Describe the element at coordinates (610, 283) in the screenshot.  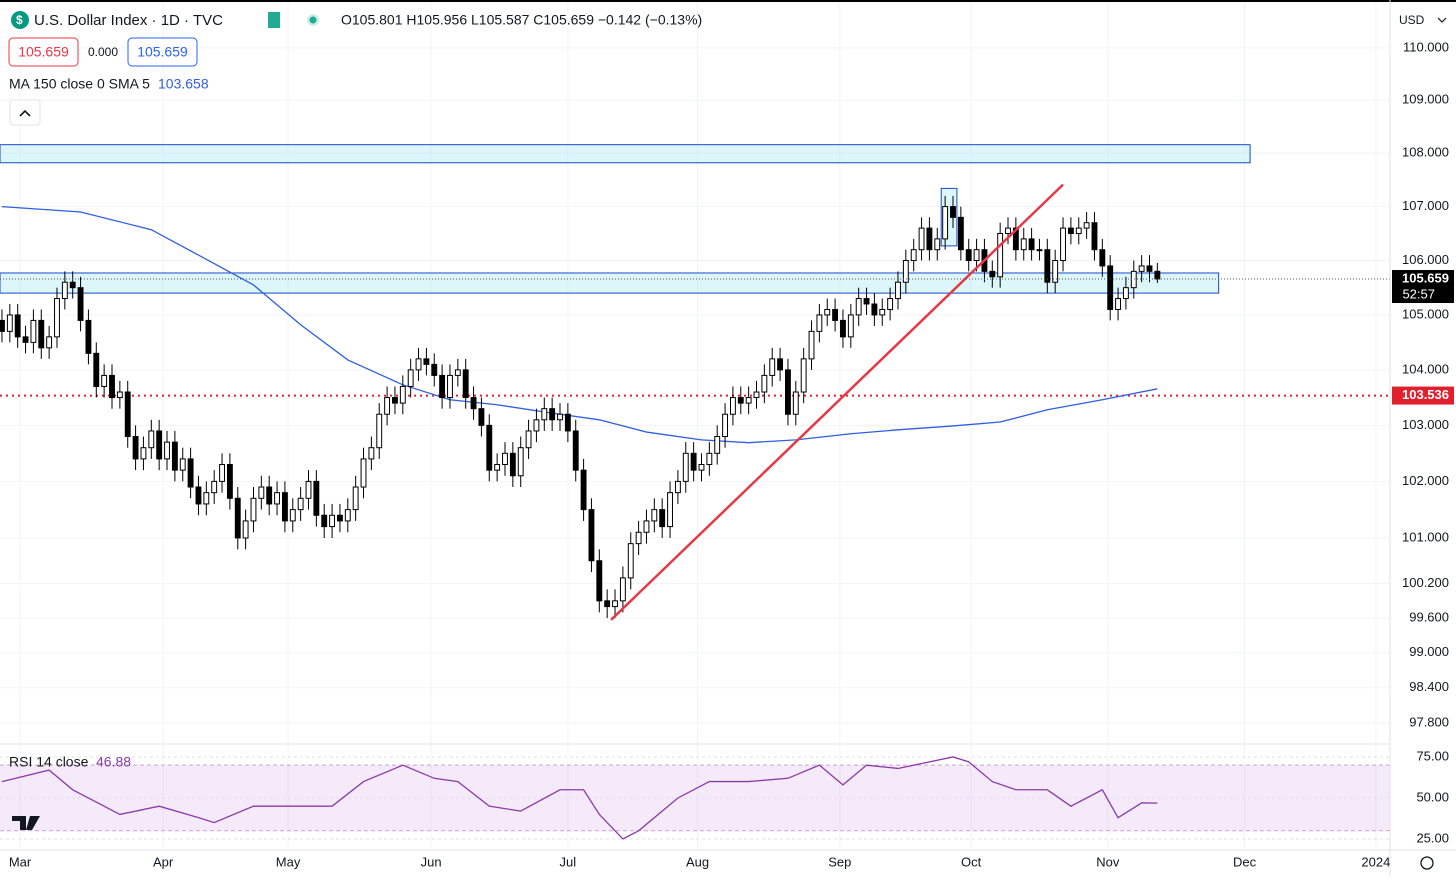
I see `zone` at that location.